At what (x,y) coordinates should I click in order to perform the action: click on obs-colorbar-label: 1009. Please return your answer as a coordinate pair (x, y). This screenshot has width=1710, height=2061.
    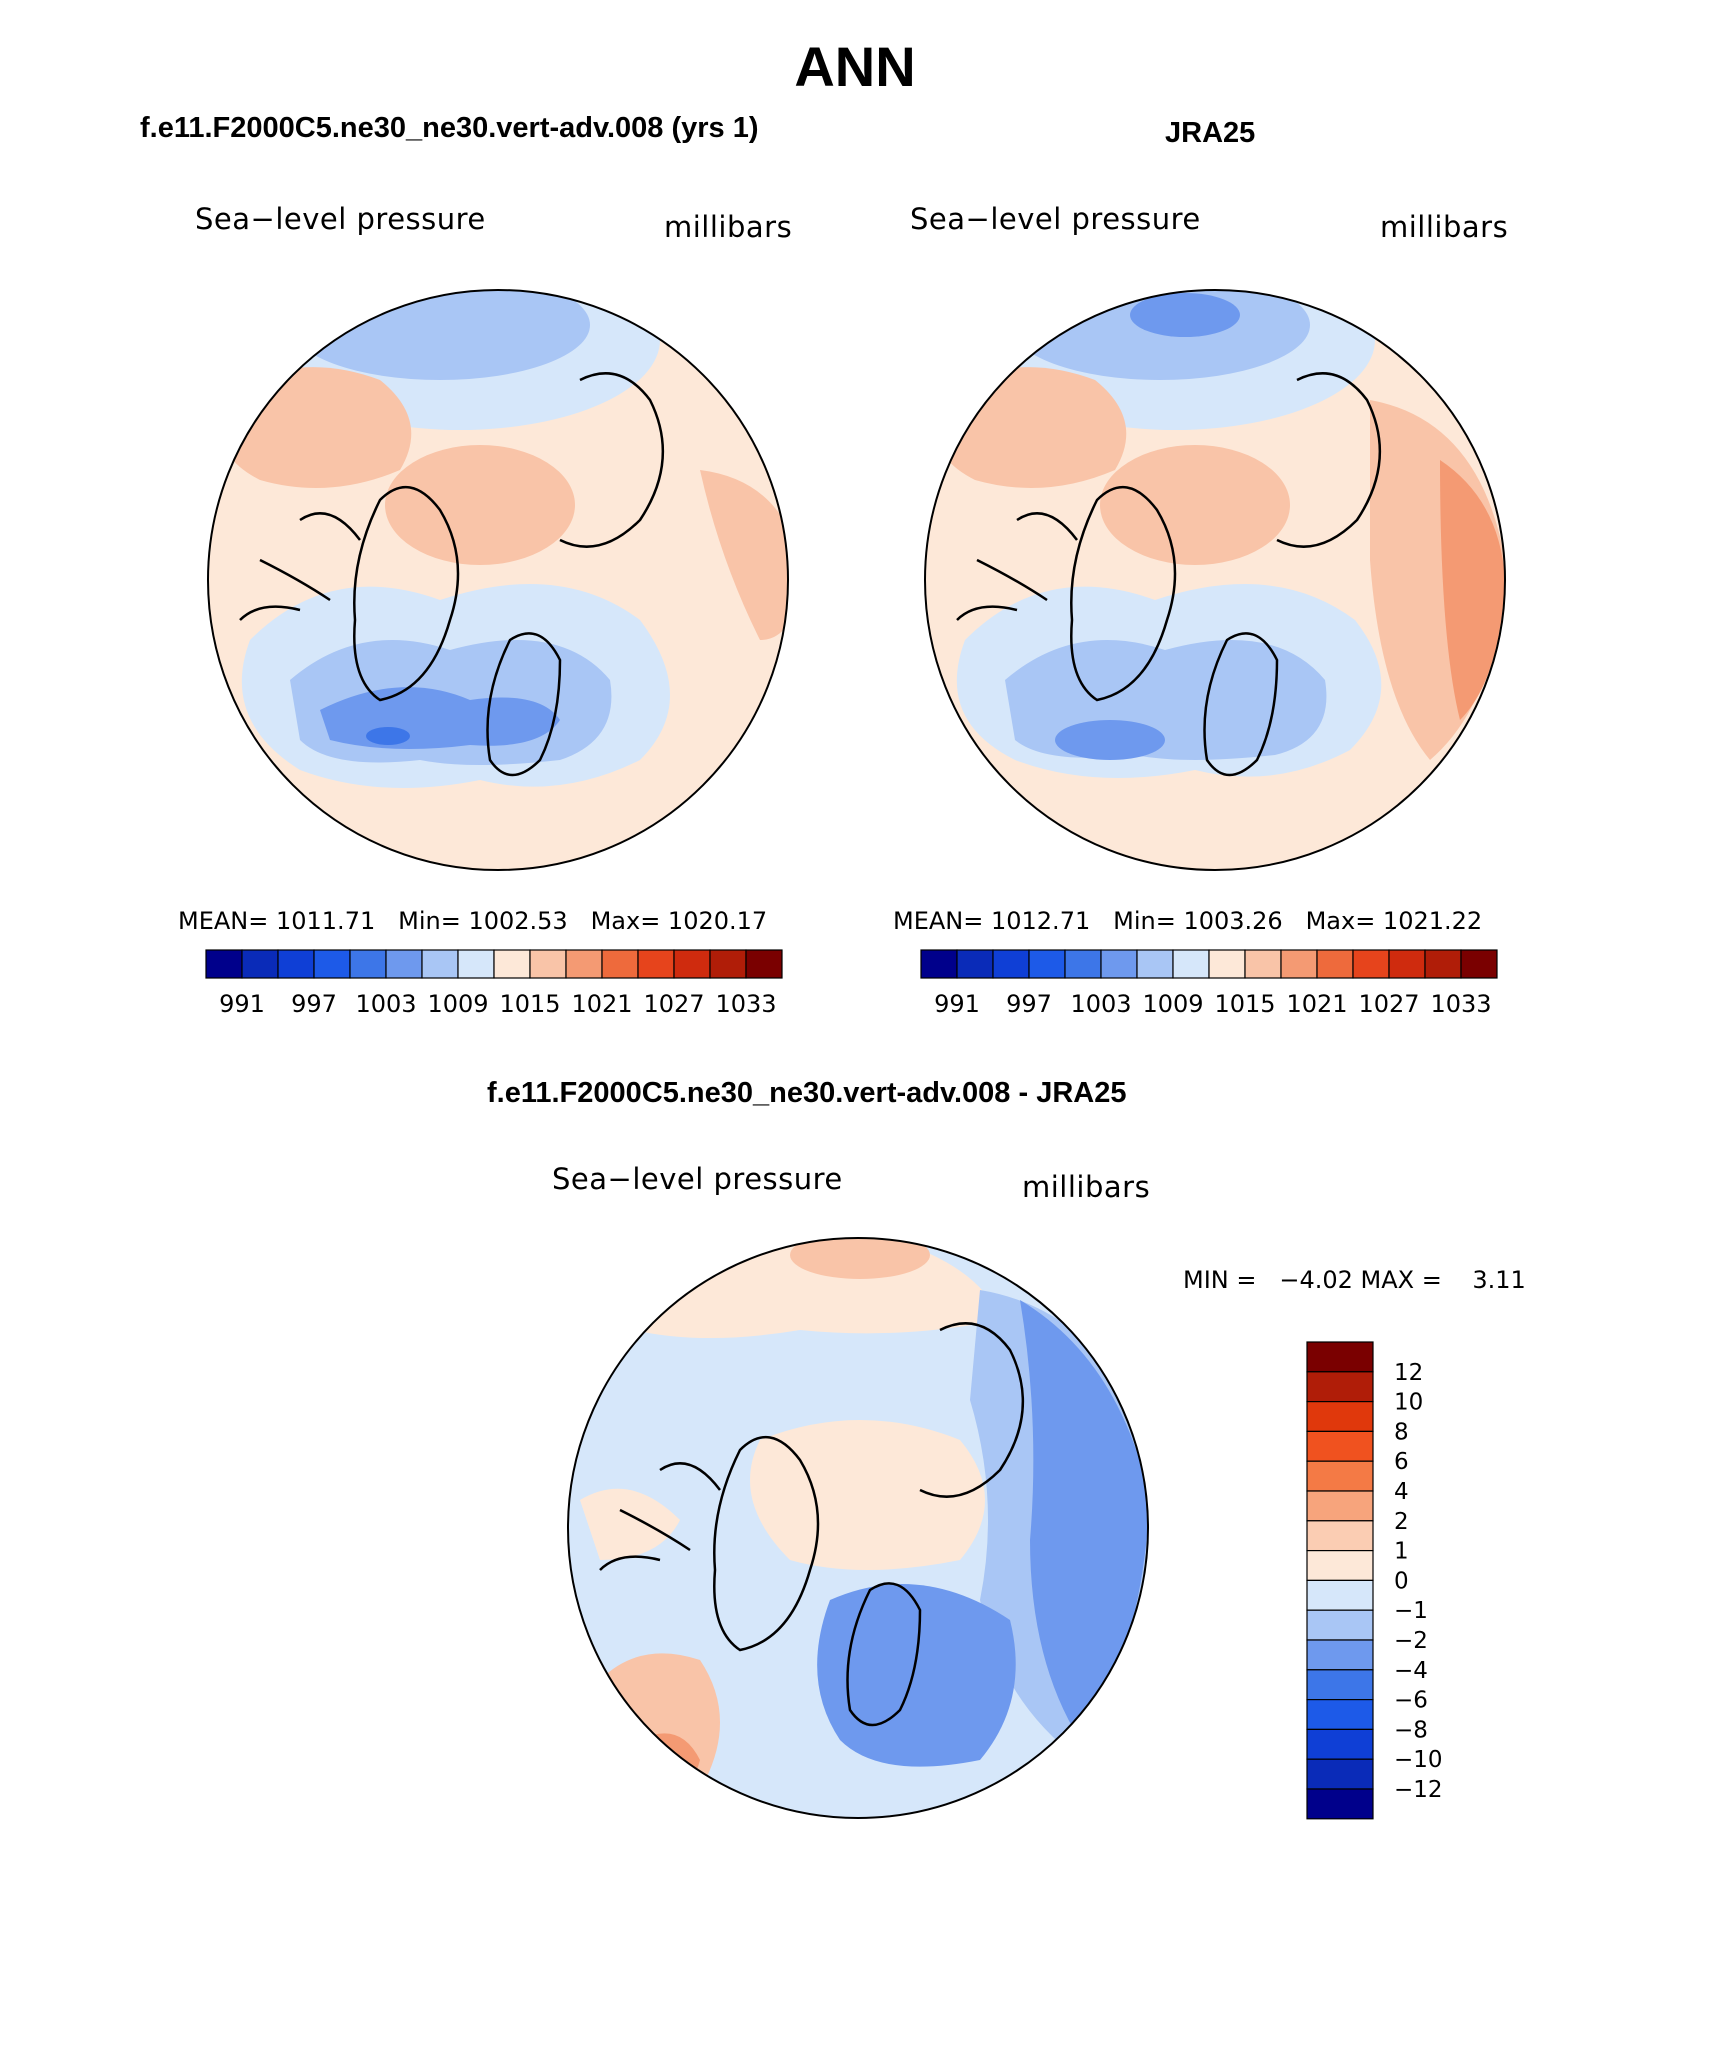
    Looking at the image, I should click on (1172, 1004).